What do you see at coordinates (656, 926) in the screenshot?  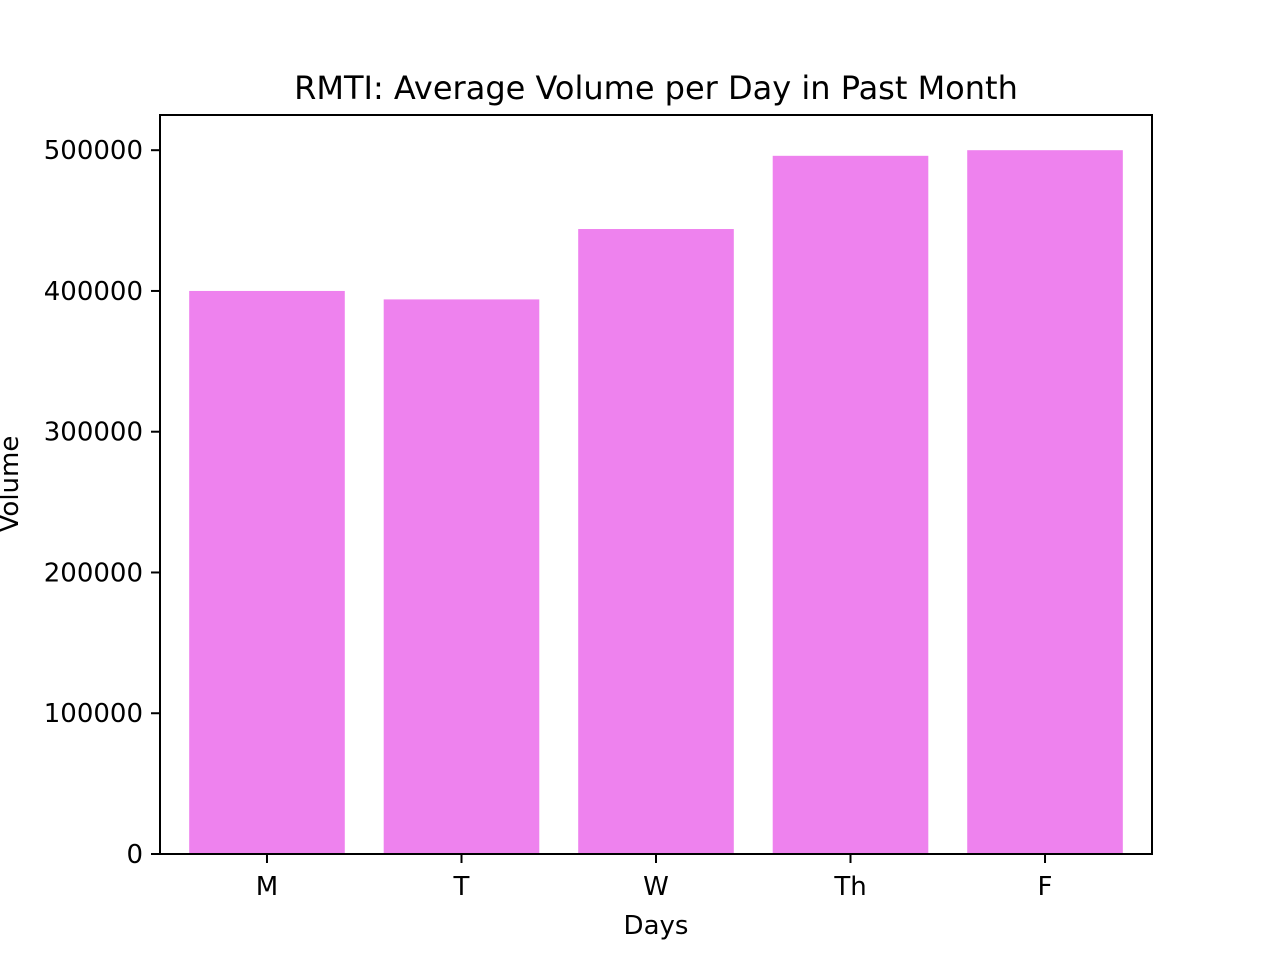 I see `x-axis-title: Days` at bounding box center [656, 926].